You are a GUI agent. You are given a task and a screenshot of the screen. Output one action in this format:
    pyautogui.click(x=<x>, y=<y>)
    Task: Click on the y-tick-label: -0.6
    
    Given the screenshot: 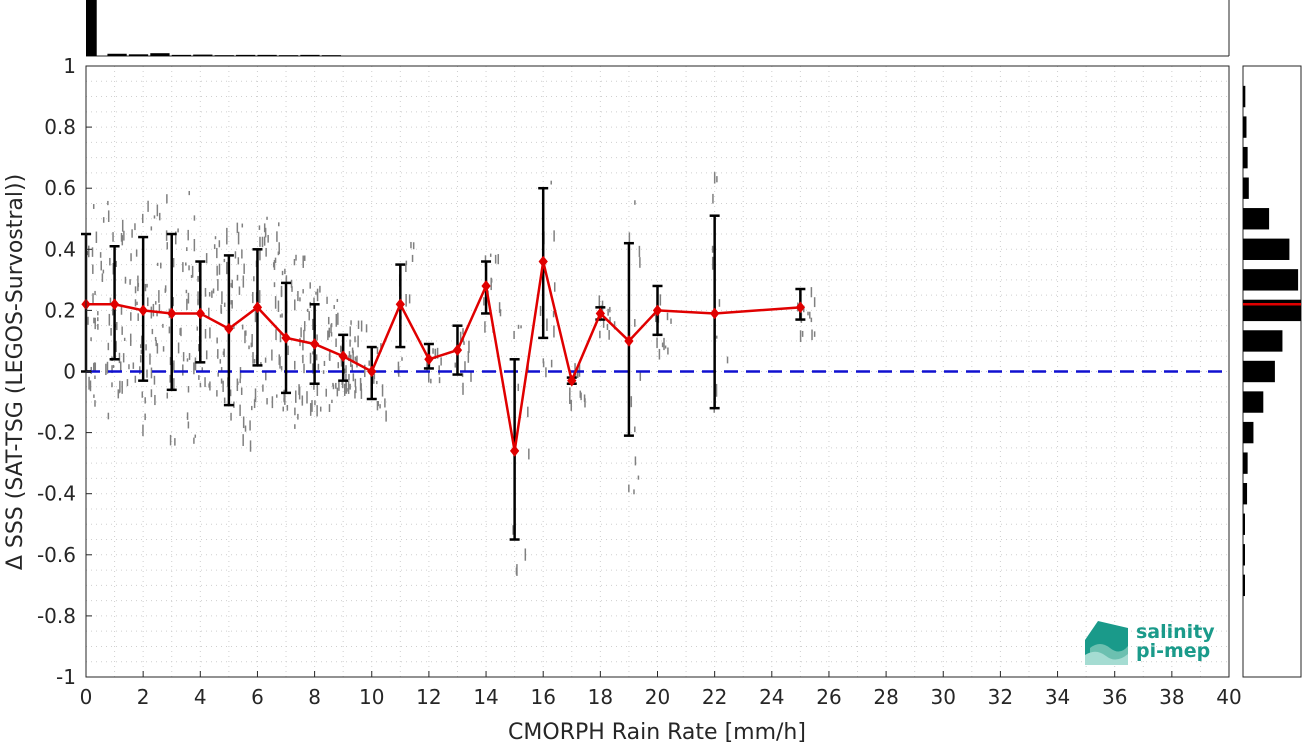 What is the action you would take?
    pyautogui.click(x=56, y=555)
    